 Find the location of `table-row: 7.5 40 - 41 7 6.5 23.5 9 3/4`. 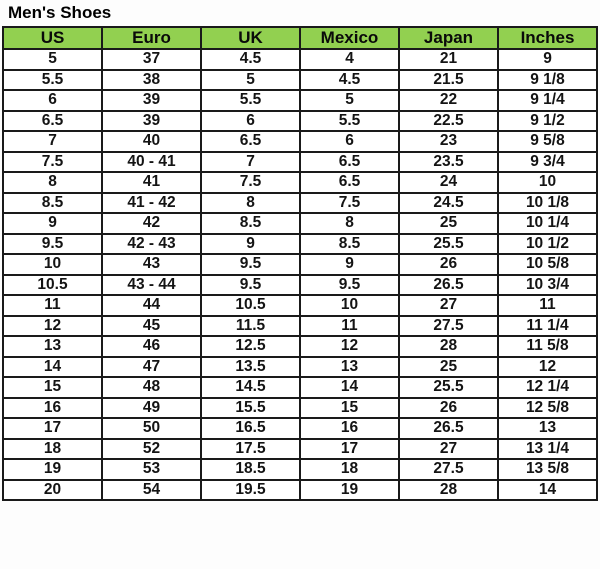

table-row: 7.5 40 - 41 7 6.5 23.5 9 3/4 is located at coordinates (300, 161).